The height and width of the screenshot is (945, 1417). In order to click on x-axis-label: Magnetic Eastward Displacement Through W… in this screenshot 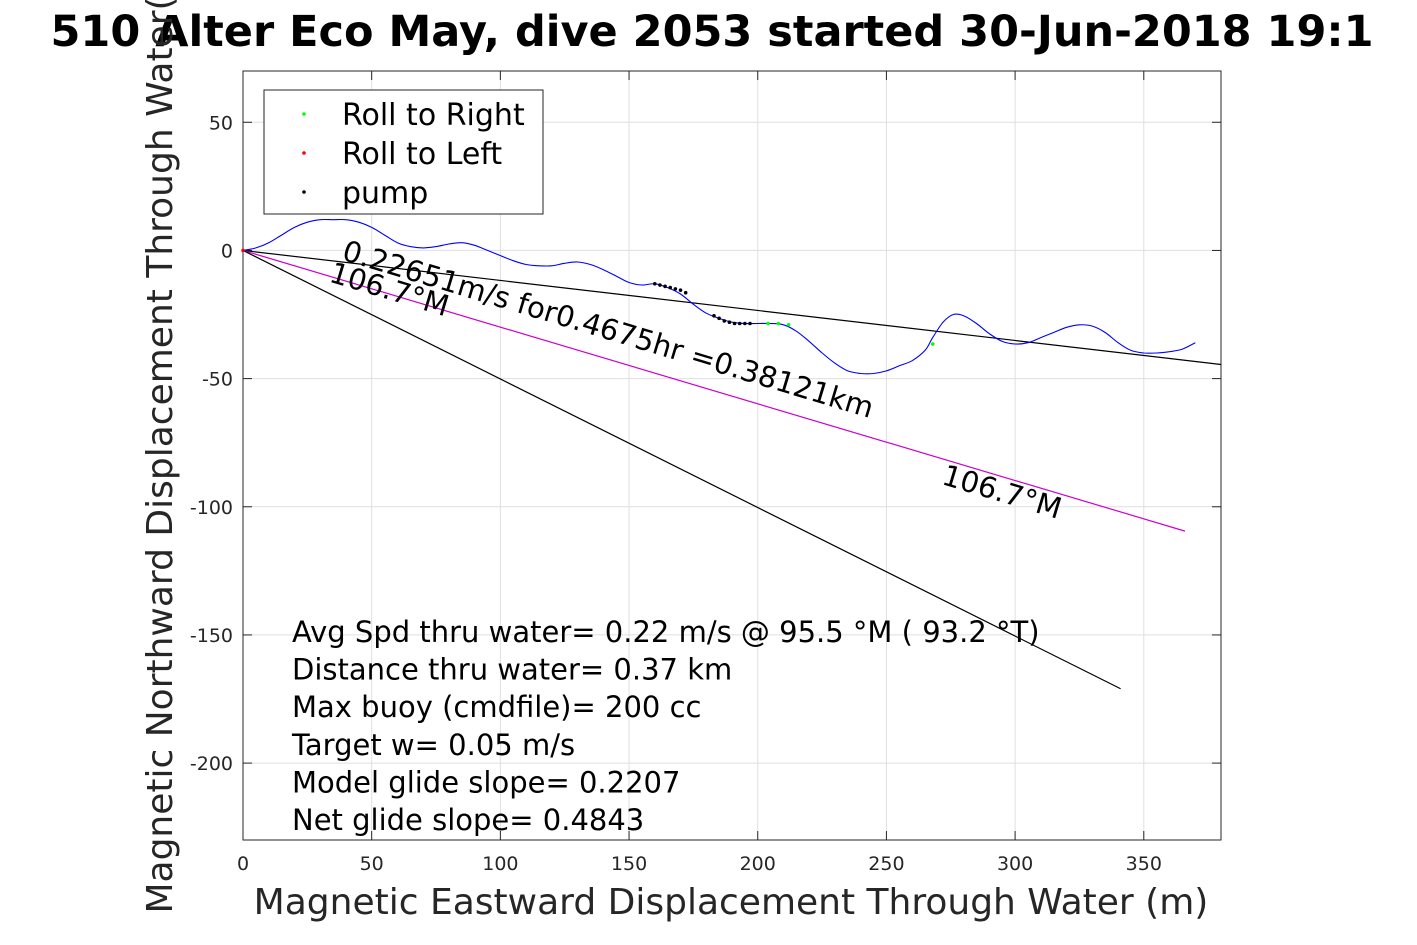, I will do `click(731, 902)`.